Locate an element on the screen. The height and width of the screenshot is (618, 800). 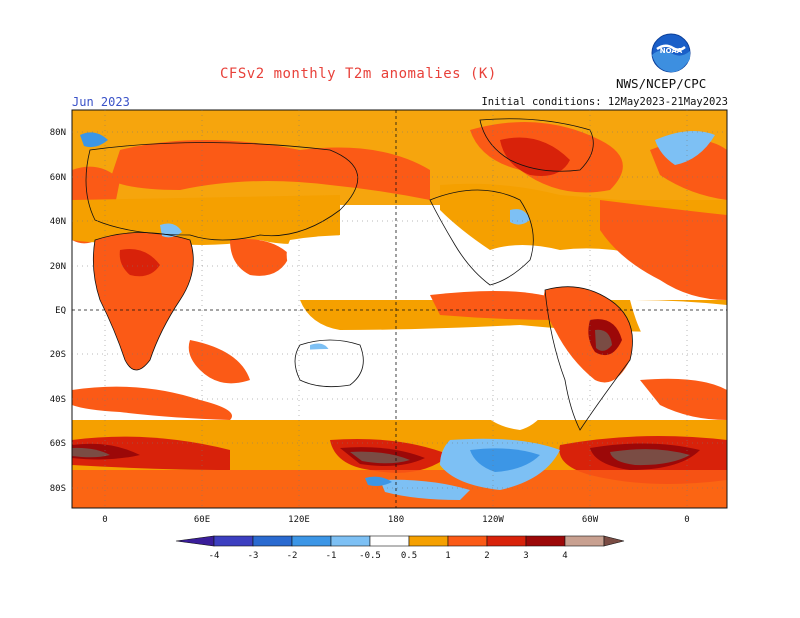
lat-label: 40N is located at coordinates (58, 222).